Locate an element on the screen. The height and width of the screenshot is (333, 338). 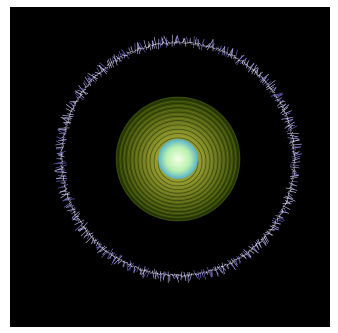
glowing-core is located at coordinates (178, 159).